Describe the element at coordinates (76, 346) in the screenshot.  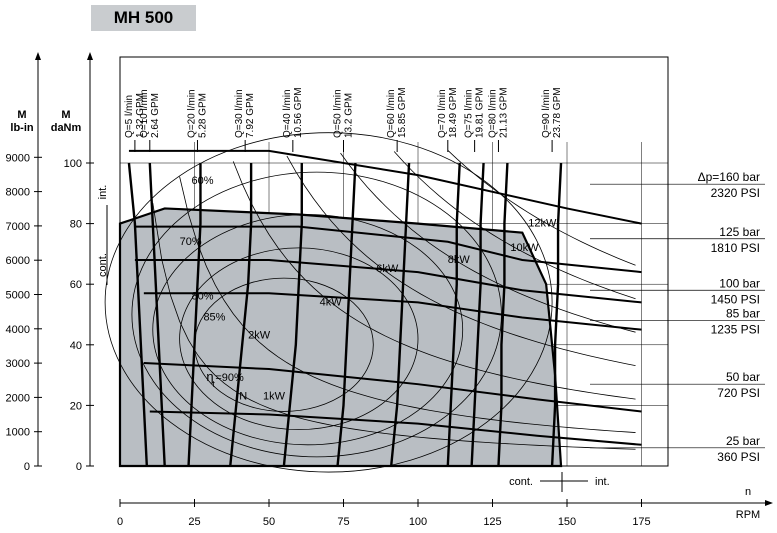
I see `y-inner-tick-label: 40` at that location.